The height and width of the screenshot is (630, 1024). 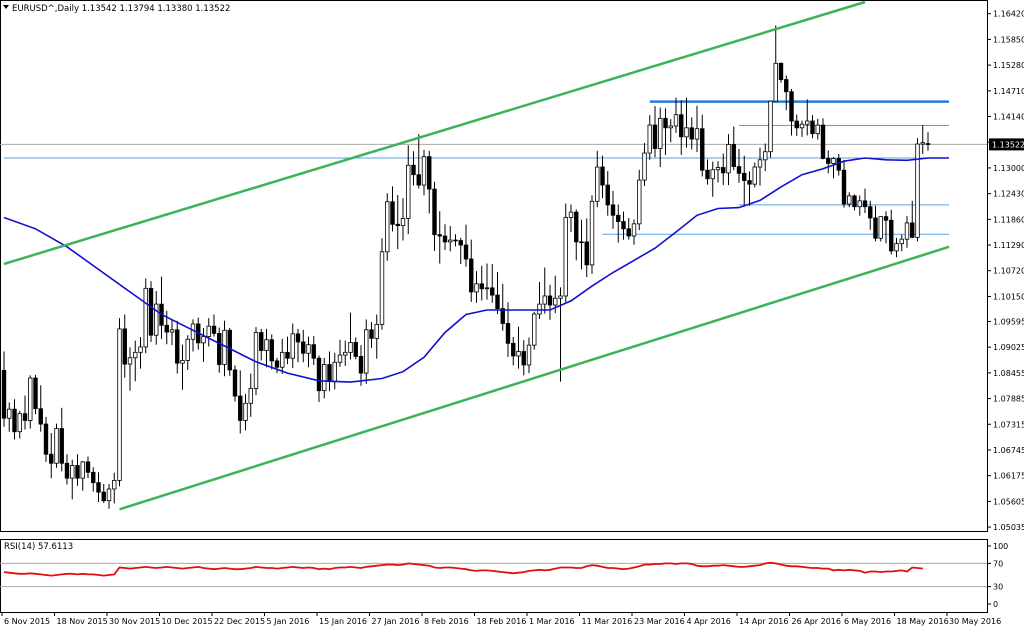 What do you see at coordinates (1008, 450) in the screenshot?
I see `price-tick-label: 1.06745` at bounding box center [1008, 450].